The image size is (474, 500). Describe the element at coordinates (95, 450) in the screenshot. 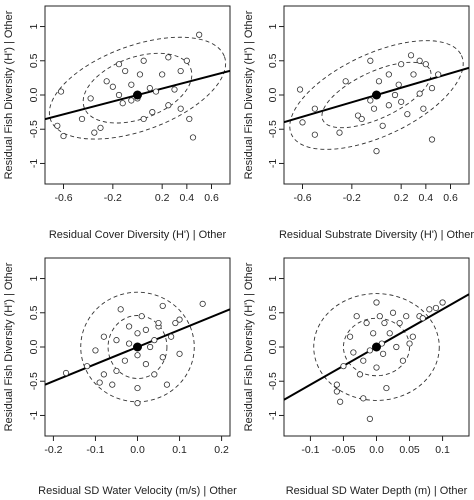

I see `x-tick-label: -0.1` at that location.